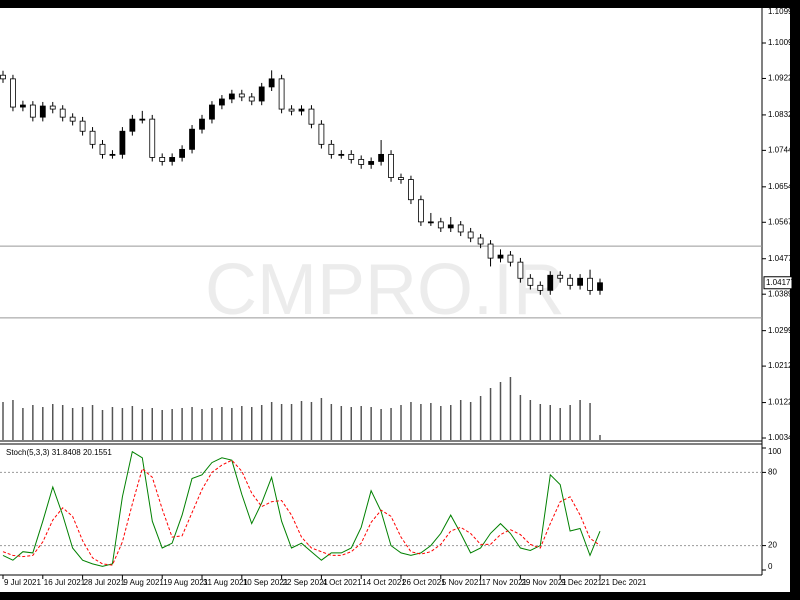 The width and height of the screenshot is (800, 600). I want to click on price-label-box, so click(778, 283).